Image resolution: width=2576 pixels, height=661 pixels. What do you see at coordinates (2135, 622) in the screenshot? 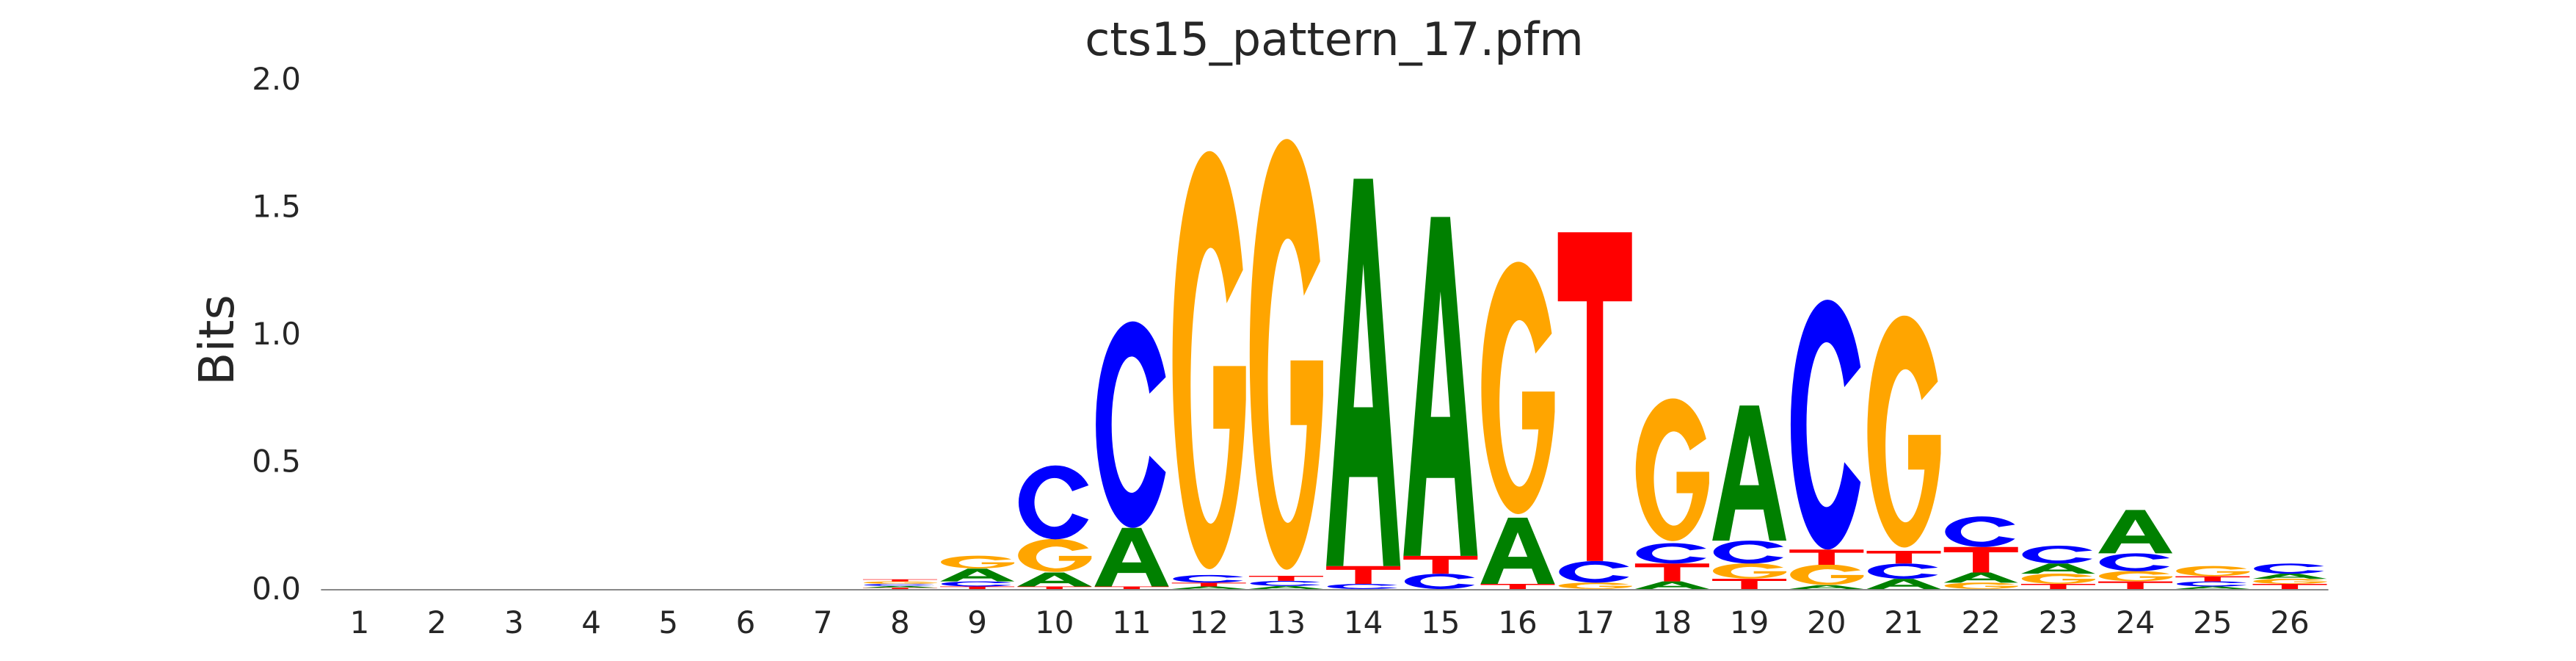
I see `x-tick-label: 24` at bounding box center [2135, 622].